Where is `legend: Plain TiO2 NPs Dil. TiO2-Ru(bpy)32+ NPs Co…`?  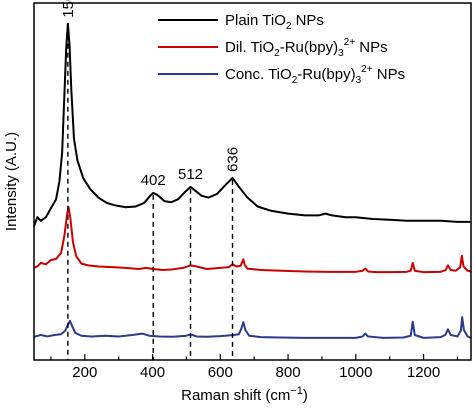 legend: Plain TiO2 NPs Dil. TiO2-Ru(bpy)32+ NPs Co… is located at coordinates (281, 49).